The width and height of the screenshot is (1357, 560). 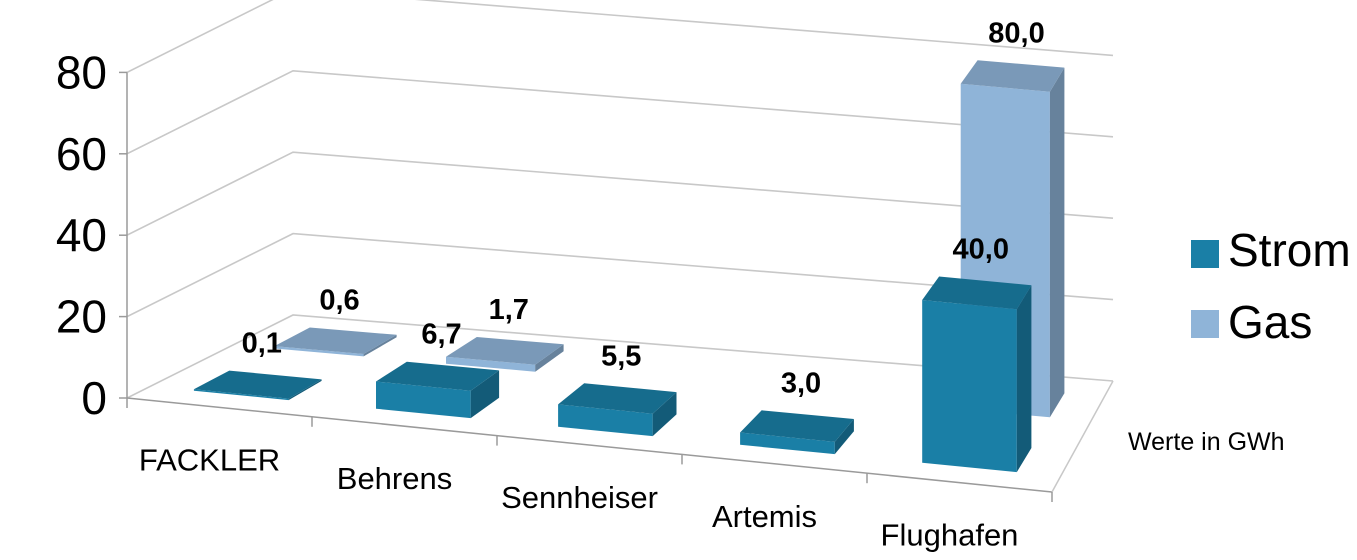 I want to click on x-tick-label: Behrens, so click(x=394, y=478).